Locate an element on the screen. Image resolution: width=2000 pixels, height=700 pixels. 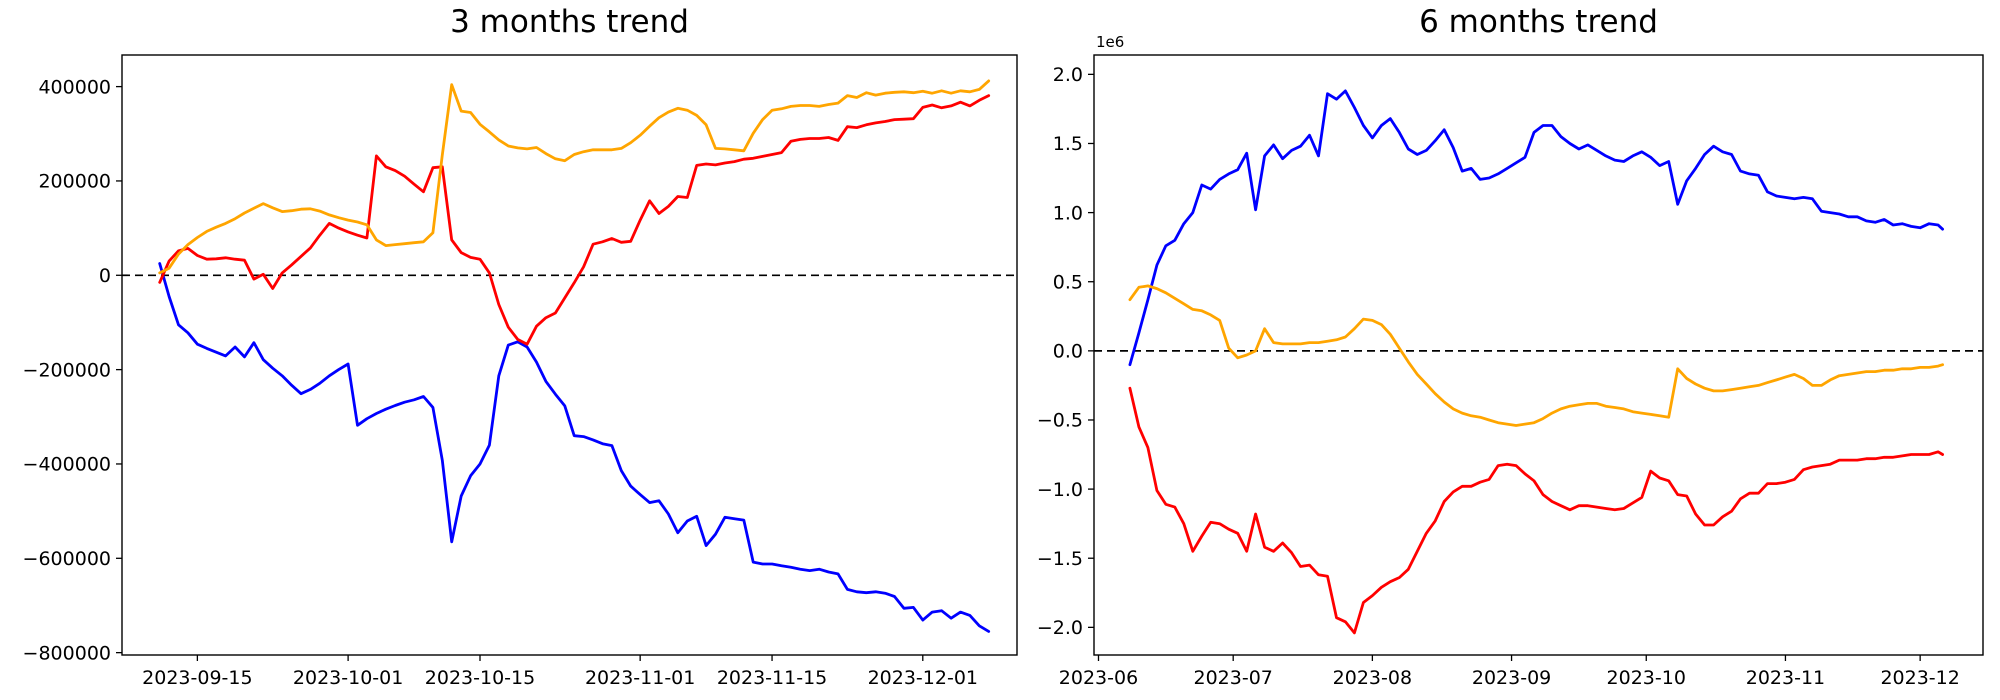
y-tick-label: −1.5 is located at coordinates (1060, 559).